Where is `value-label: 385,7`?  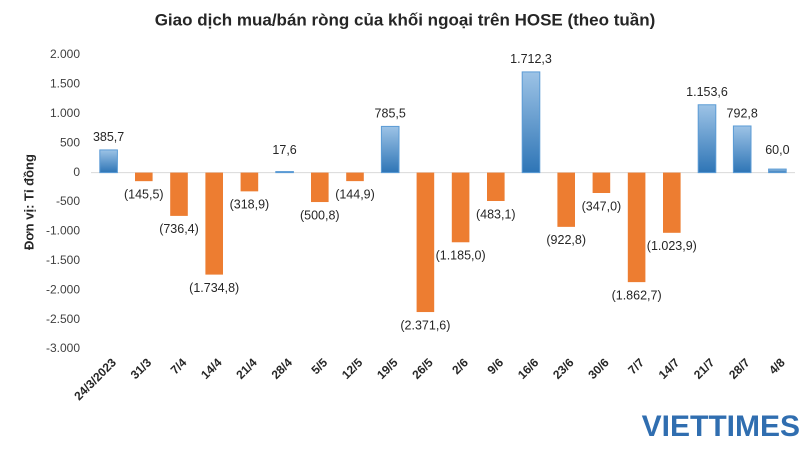 value-label: 385,7 is located at coordinates (108, 137).